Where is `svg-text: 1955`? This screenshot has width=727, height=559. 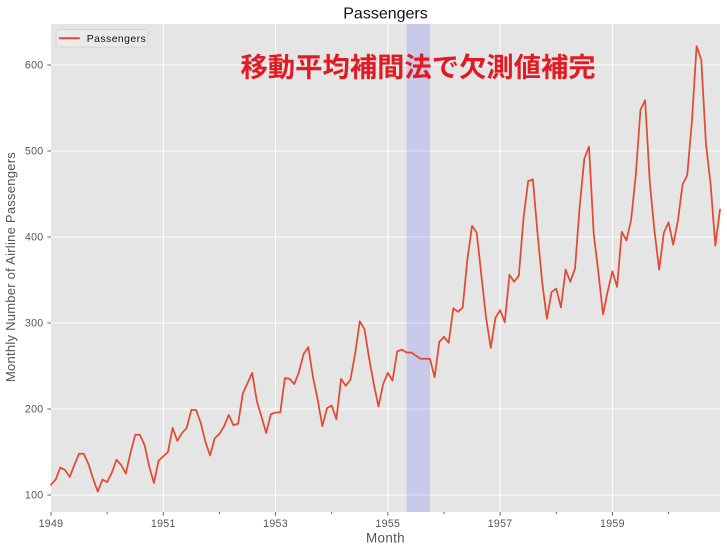
svg-text: 1955 is located at coordinates (387, 524).